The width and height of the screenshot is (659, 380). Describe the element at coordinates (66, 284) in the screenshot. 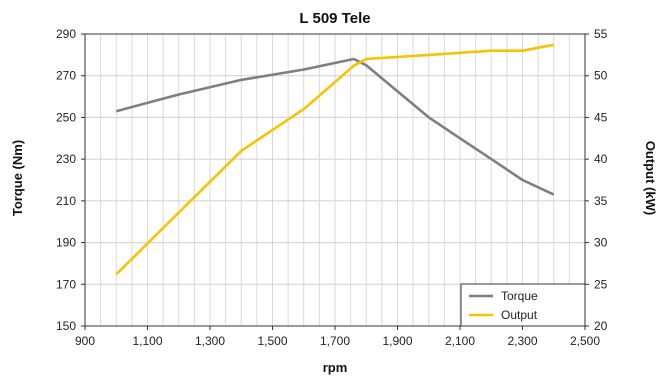

I see `y-left-tick-label: 170` at that location.